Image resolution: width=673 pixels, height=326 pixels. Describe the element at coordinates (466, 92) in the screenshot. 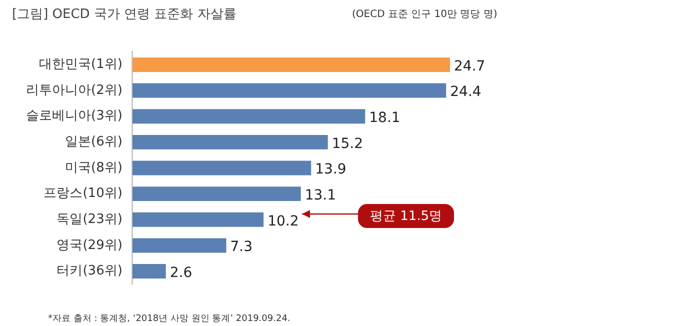

I see `data-label: 24.4` at that location.